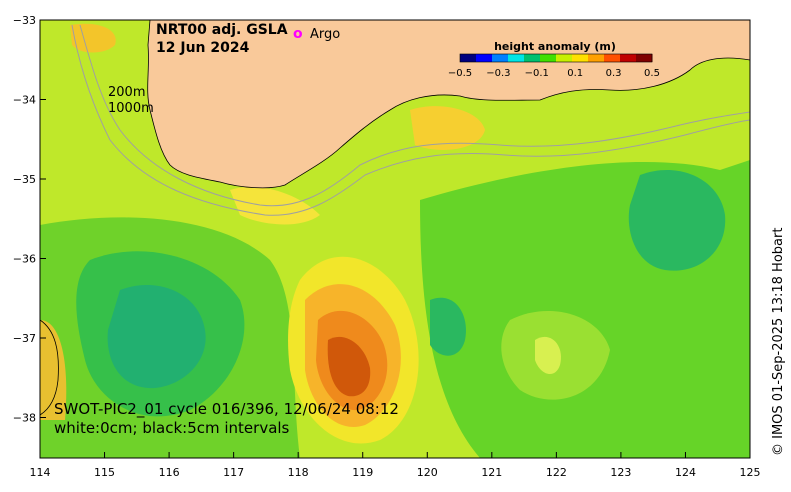 This screenshot has width=791, height=492. Describe the element at coordinates (24, 259) in the screenshot. I see `y-tick-label: −36` at that location.